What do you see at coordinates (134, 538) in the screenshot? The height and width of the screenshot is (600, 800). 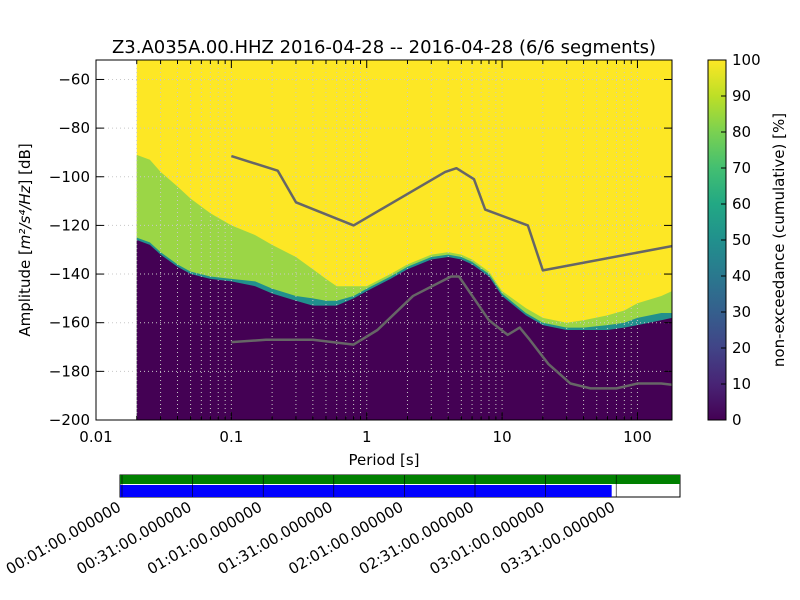 I see `timeline-tick-label: 00:31:00.000000` at bounding box center [134, 538].